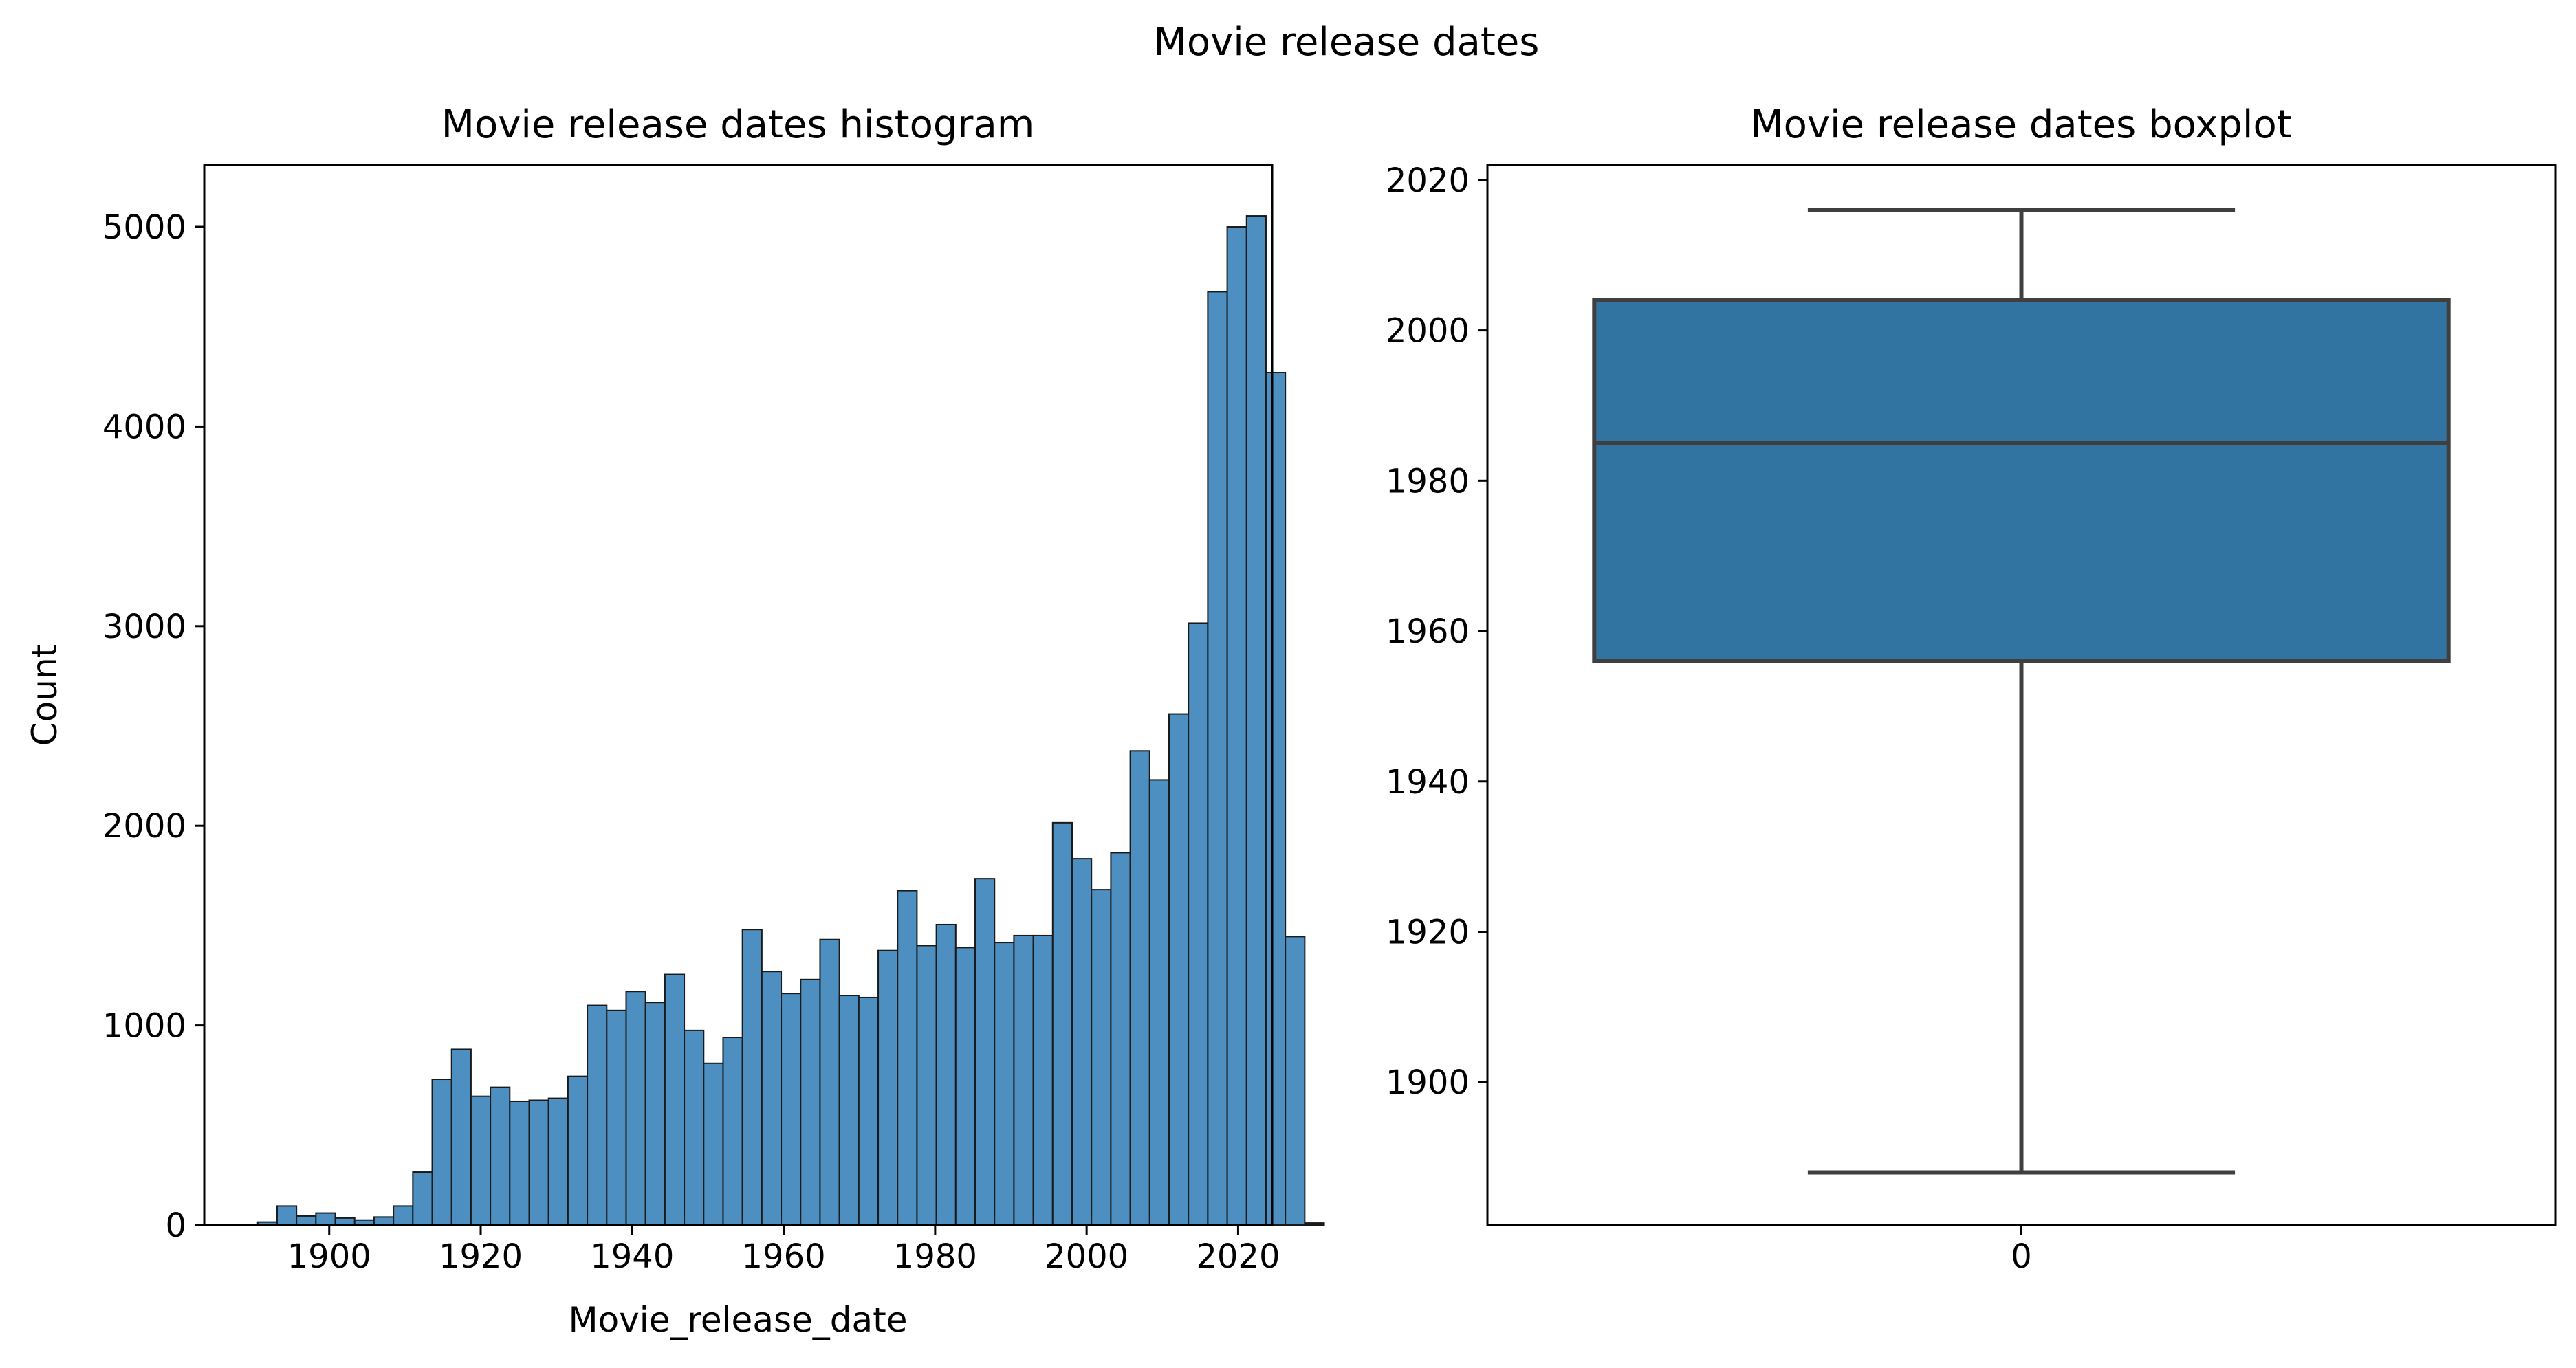 The height and width of the screenshot is (1368, 2576). I want to click on histogram-y-tick-label: 3000, so click(144, 627).